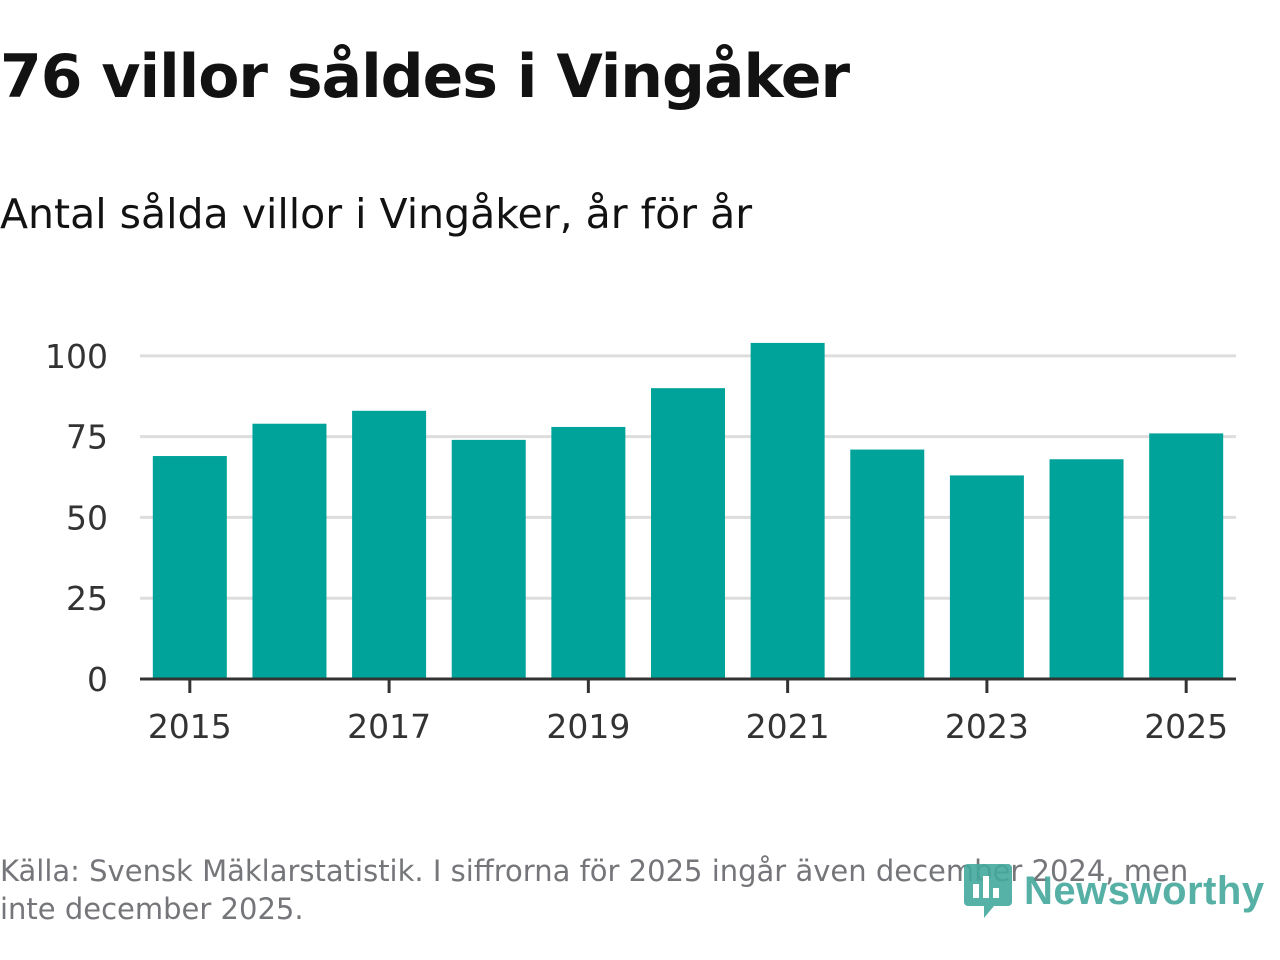 The height and width of the screenshot is (960, 1280). What do you see at coordinates (987, 726) in the screenshot?
I see `x-tick-label: 2023` at bounding box center [987, 726].